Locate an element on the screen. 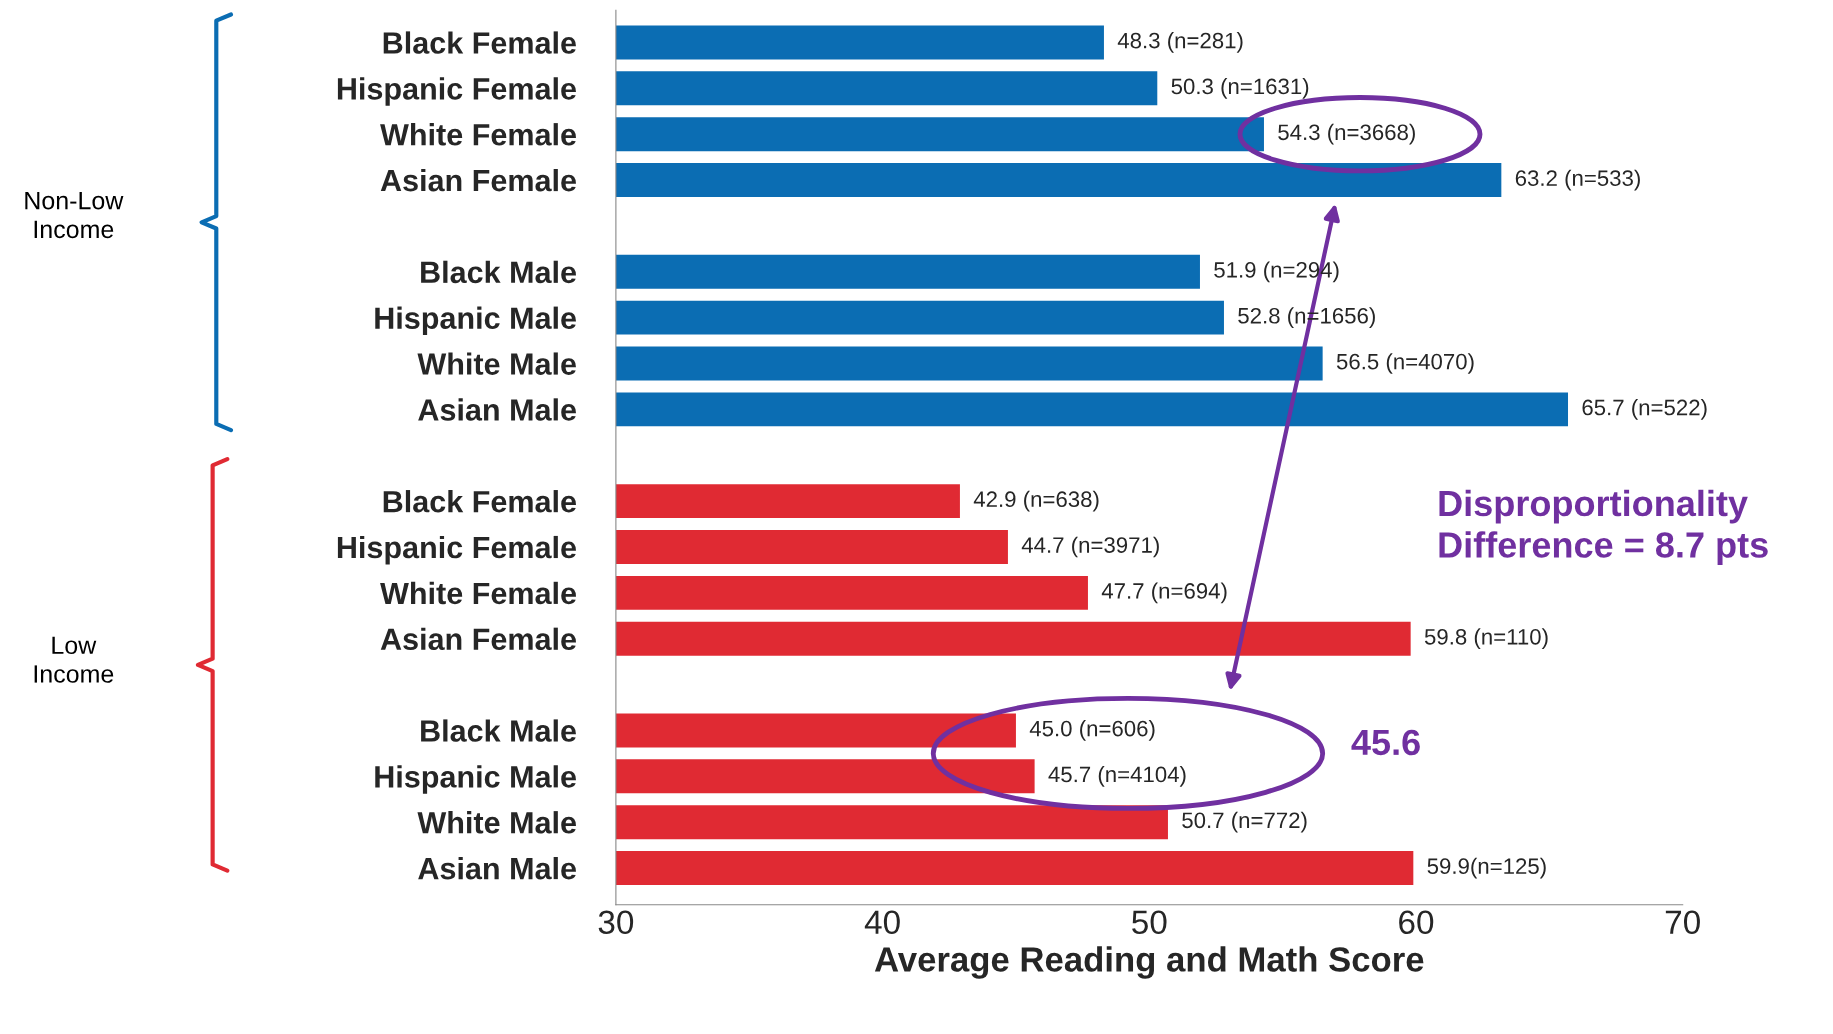 The height and width of the screenshot is (1034, 1833). data-label: 63.2 (n=533) is located at coordinates (1577, 180).